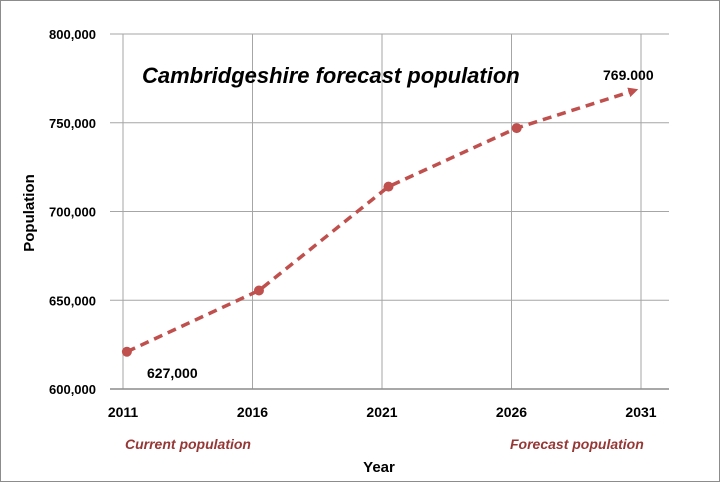 The image size is (720, 482). What do you see at coordinates (72, 34) in the screenshot?
I see `y-tick-label: 800,000` at bounding box center [72, 34].